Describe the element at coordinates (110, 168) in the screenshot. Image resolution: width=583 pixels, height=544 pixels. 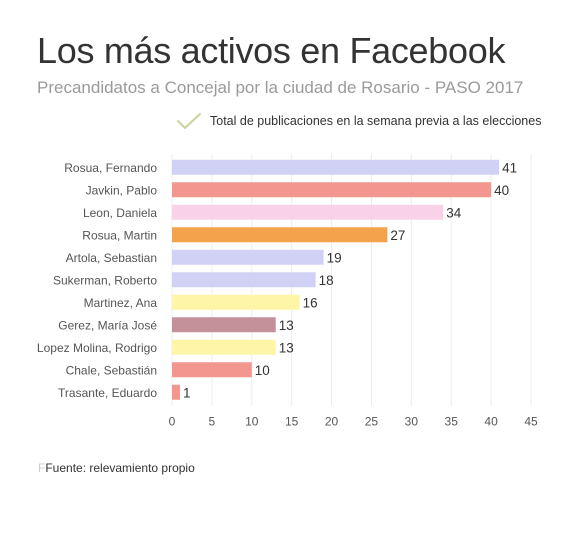
I see `category-label: Rosua, Fernando` at that location.